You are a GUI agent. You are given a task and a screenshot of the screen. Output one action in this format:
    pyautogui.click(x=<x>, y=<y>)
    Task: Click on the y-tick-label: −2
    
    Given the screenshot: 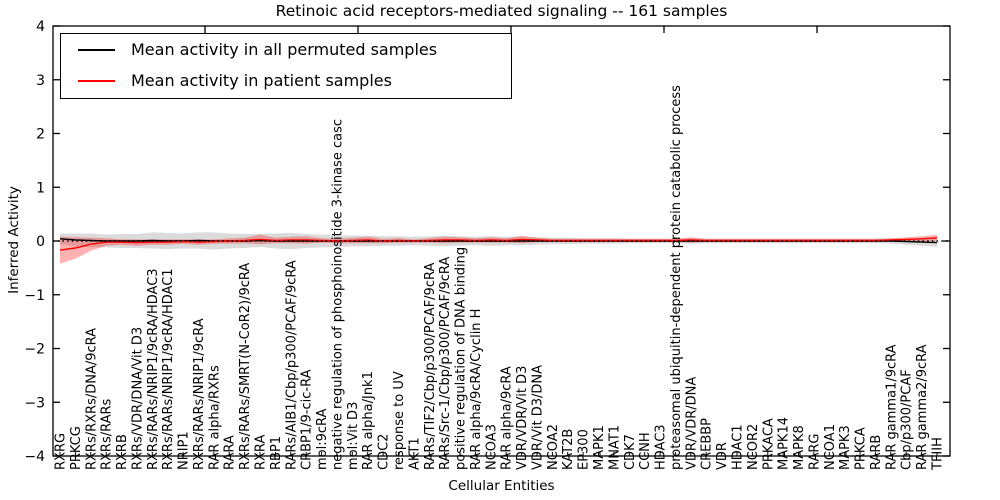 What is the action you would take?
    pyautogui.click(x=34, y=350)
    